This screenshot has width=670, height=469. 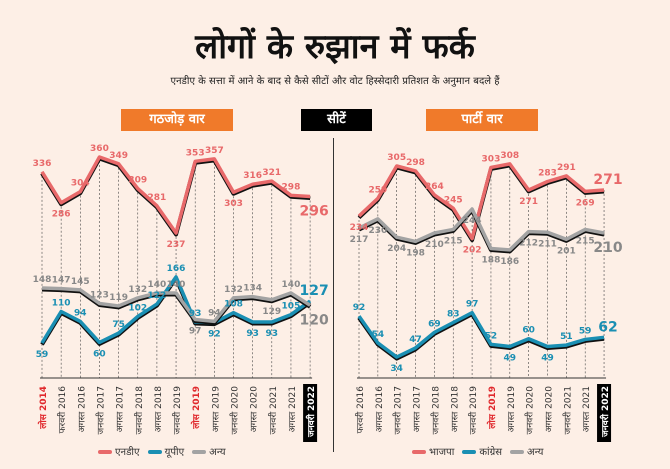 What do you see at coordinates (492, 408) in the screenshot?
I see `x-tick-label: लोस 2019` at bounding box center [492, 408].